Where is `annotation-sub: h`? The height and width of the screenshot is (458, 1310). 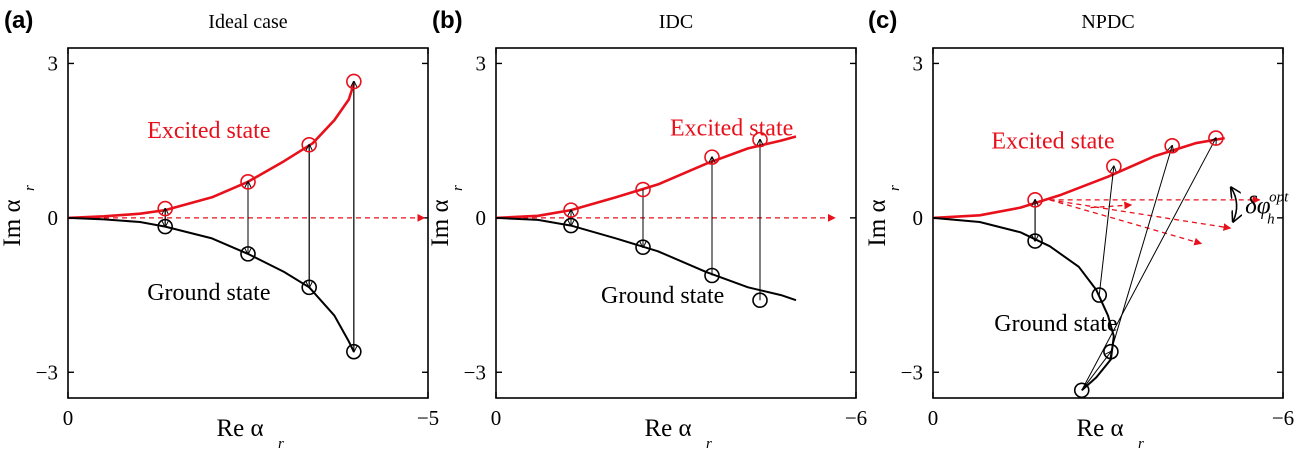 annotation-sub: h is located at coordinates (1271, 220).